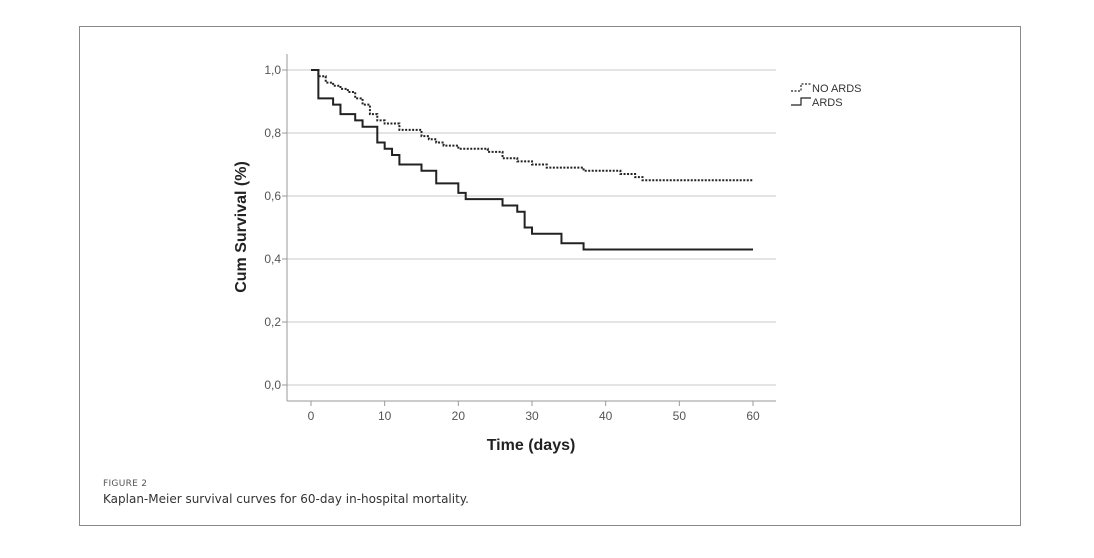 The height and width of the screenshot is (558, 1094). Describe the element at coordinates (272, 70) in the screenshot. I see `y-tick-label: 1,0` at that location.